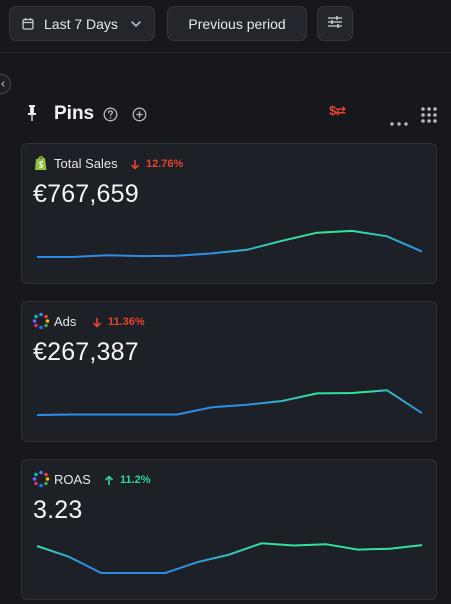 This screenshot has height=604, width=451. Describe the element at coordinates (32, 115) in the screenshot. I see `pin-icon` at that location.